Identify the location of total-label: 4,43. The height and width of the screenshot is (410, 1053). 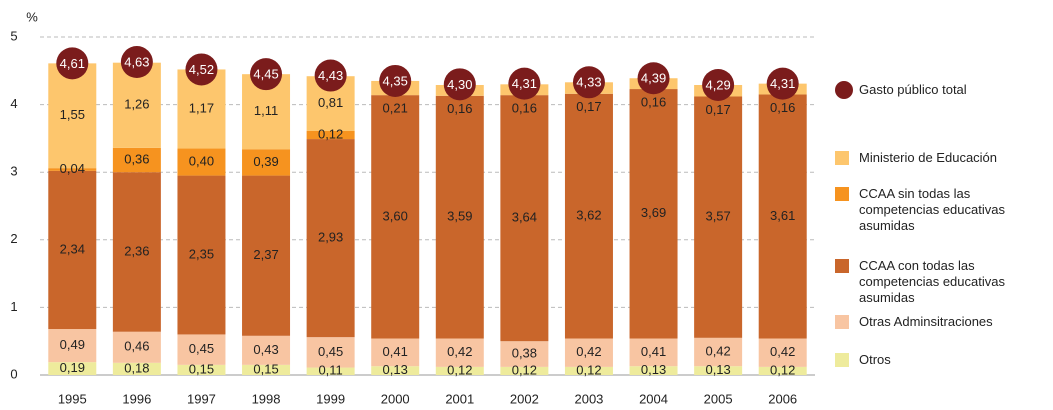
(330, 75).